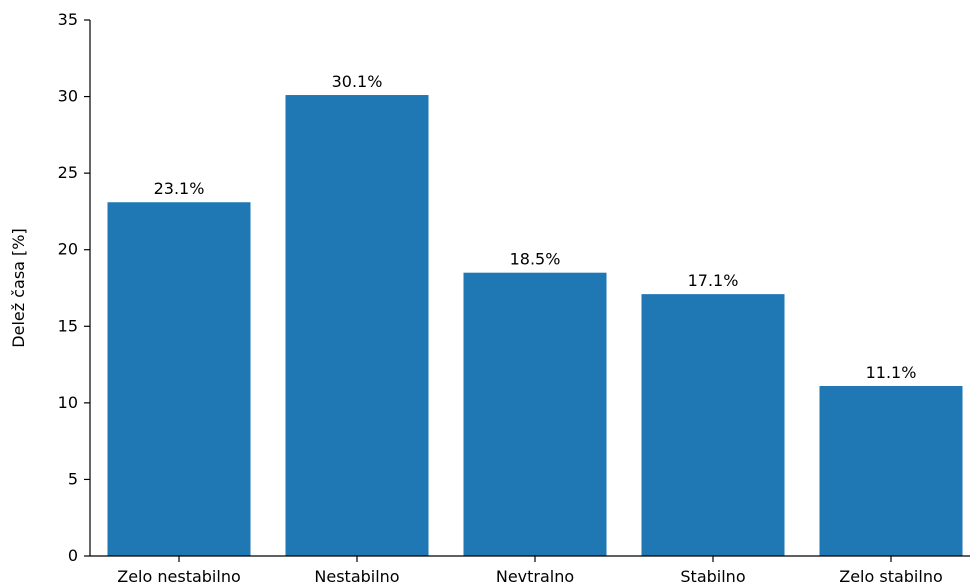  I want to click on x-tick-label-3: Nevtralno, so click(535, 576).